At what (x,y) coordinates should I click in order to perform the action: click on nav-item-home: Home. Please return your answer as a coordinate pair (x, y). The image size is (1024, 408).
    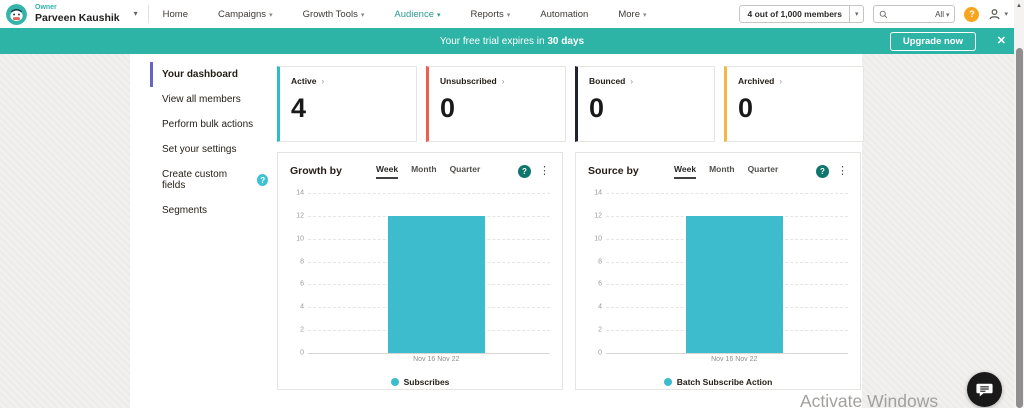
    Looking at the image, I should click on (175, 14).